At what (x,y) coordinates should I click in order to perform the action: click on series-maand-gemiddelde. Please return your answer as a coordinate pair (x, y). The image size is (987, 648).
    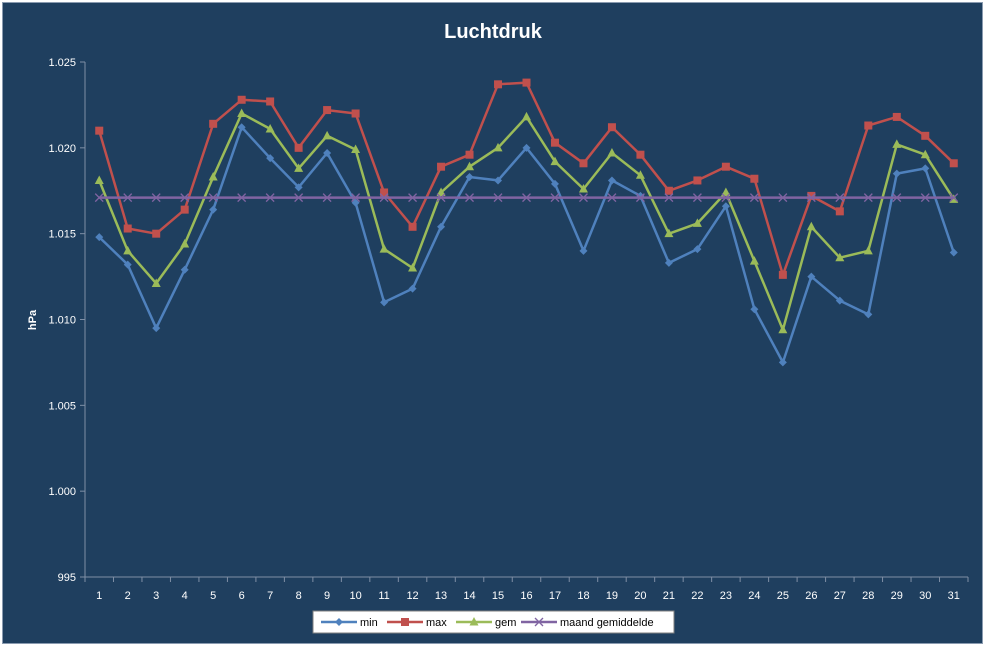
    Looking at the image, I should click on (526, 198).